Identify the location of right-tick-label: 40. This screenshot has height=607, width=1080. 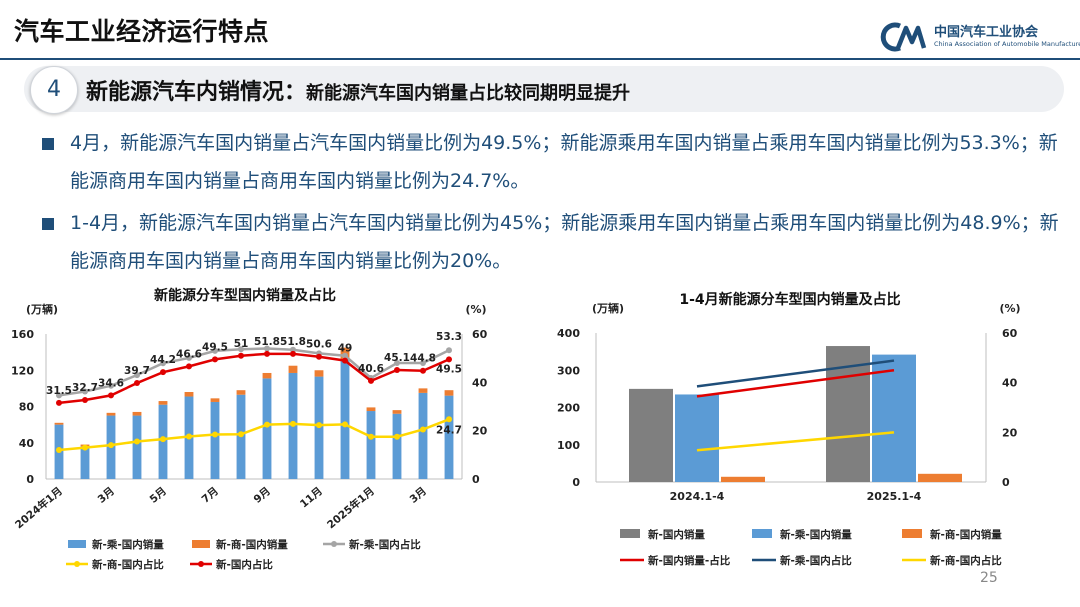
(480, 382).